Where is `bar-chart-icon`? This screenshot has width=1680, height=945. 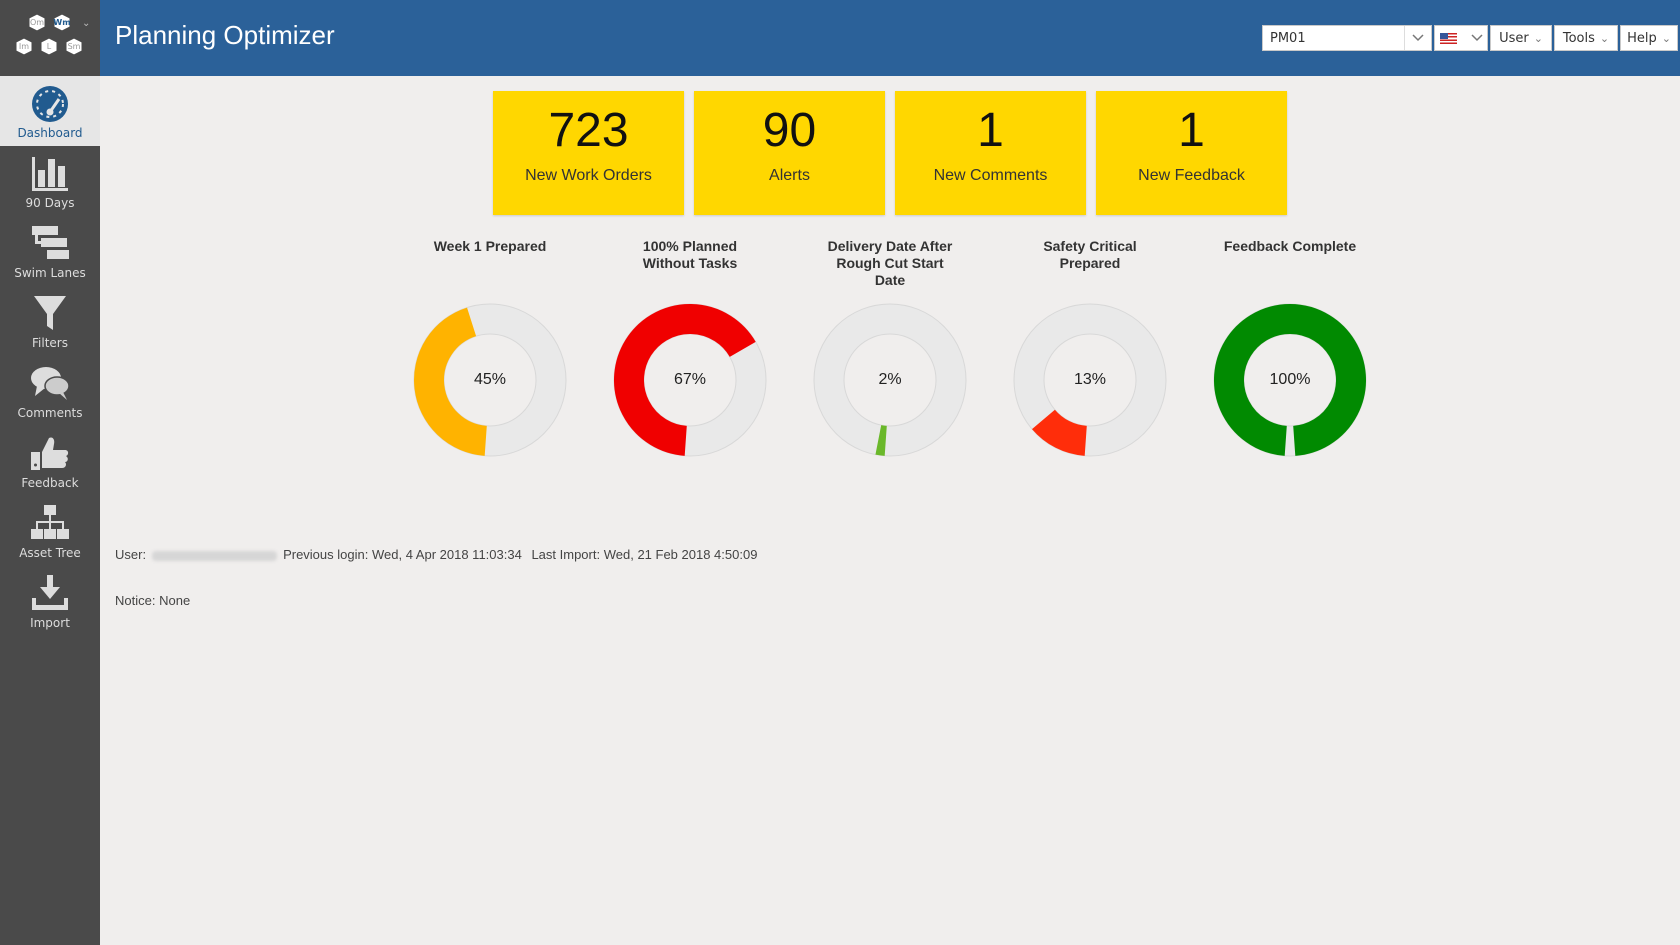 bar-chart-icon is located at coordinates (50, 174).